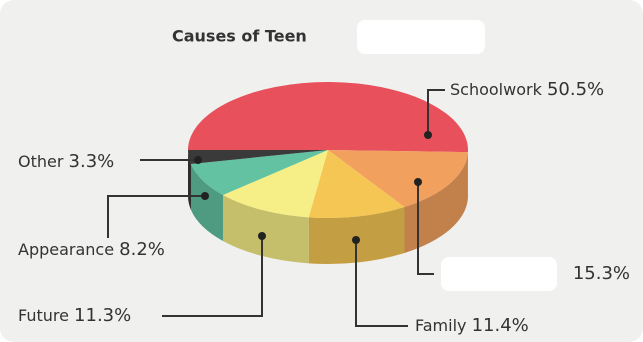  Describe the element at coordinates (575, 89) in the screenshot. I see `value-label: 50.5%` at that location.